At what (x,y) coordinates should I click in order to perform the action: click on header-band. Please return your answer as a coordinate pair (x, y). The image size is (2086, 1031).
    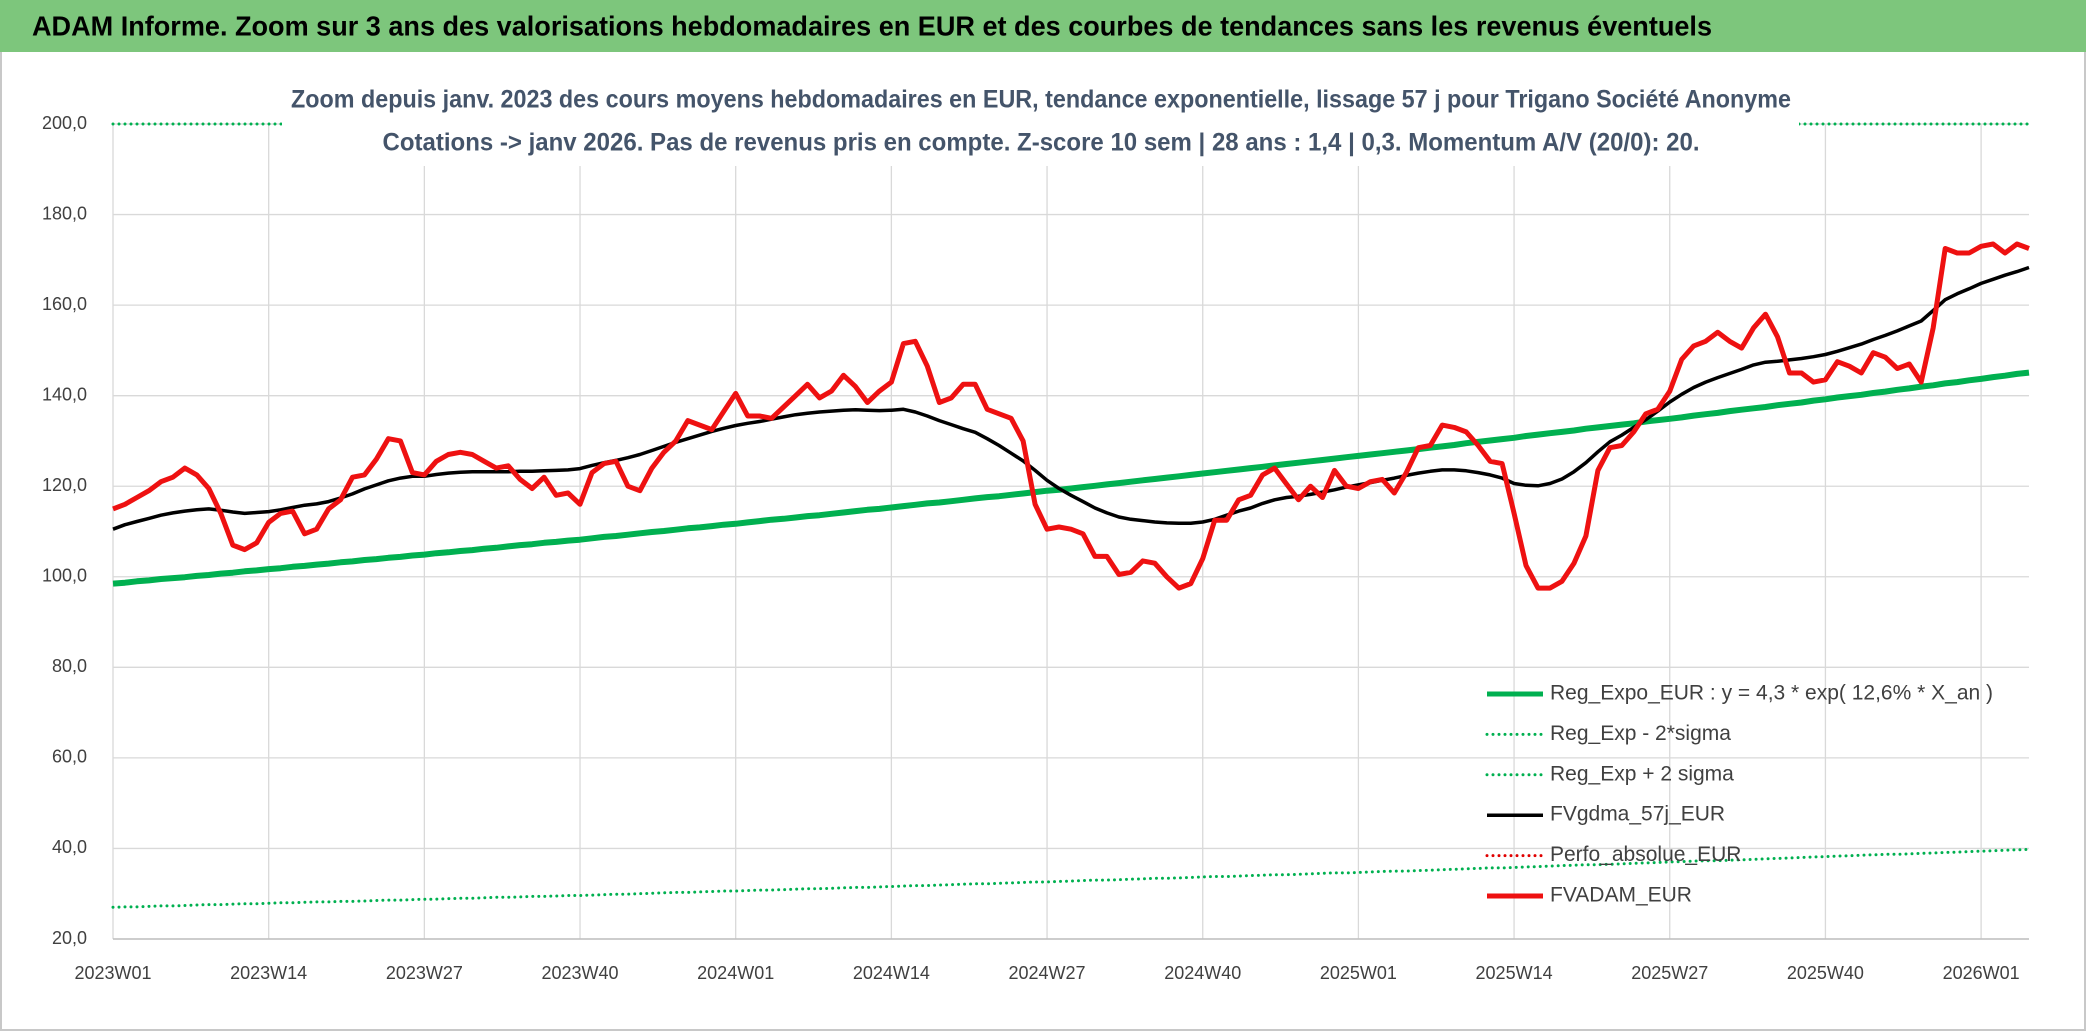
    Looking at the image, I should click on (1043, 26).